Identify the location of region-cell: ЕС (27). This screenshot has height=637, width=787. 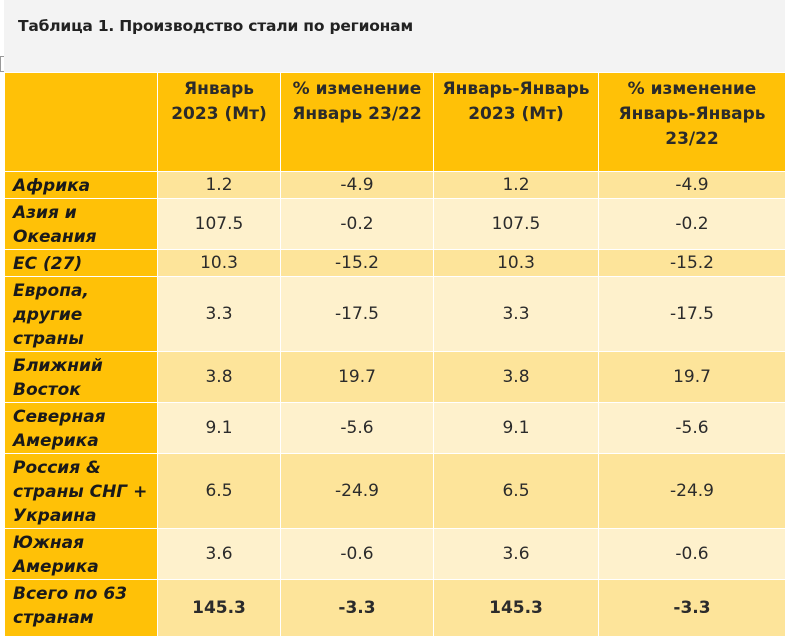
(81, 263).